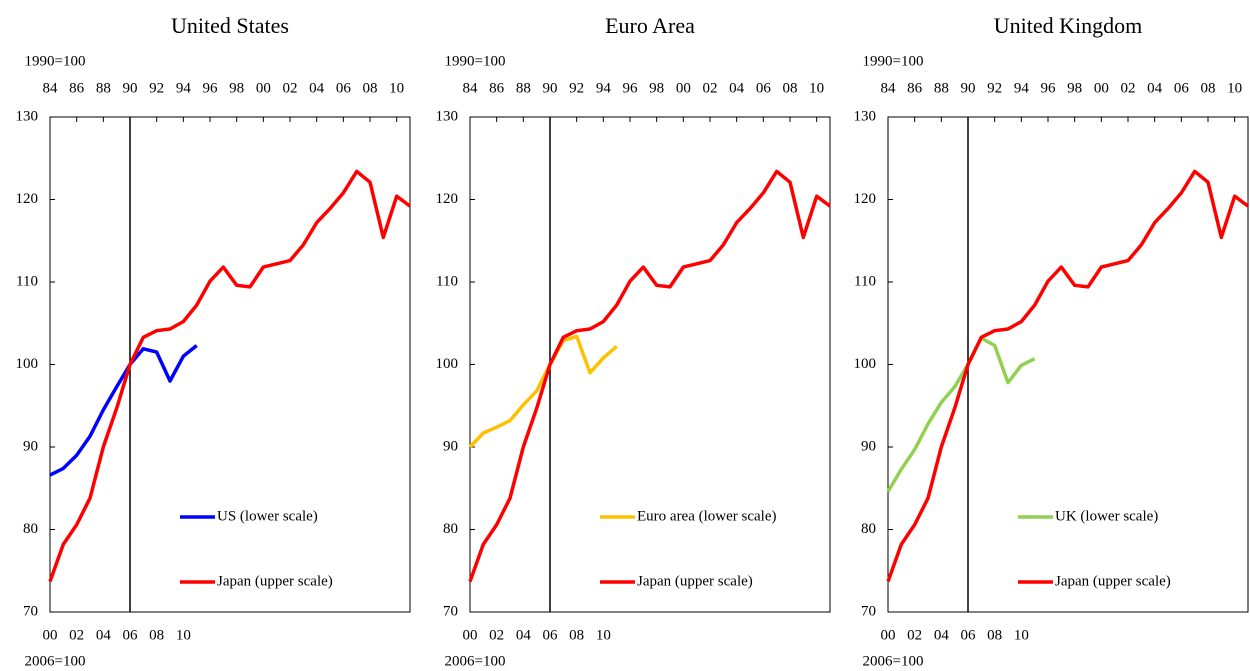  Describe the element at coordinates (1106, 516) in the screenshot. I see `legend-label: UK (lower scale)` at that location.